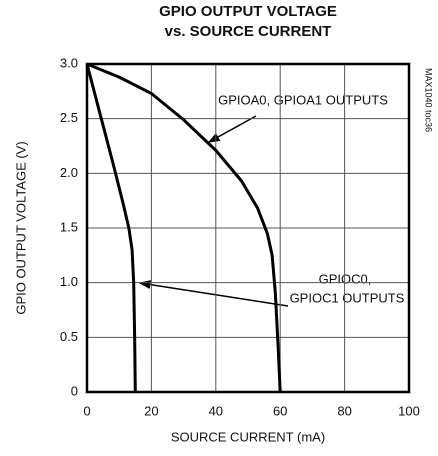 Image resolution: width=438 pixels, height=456 pixels. What do you see at coordinates (69, 172) in the screenshot?
I see `y-tick-label: 2.0` at bounding box center [69, 172].